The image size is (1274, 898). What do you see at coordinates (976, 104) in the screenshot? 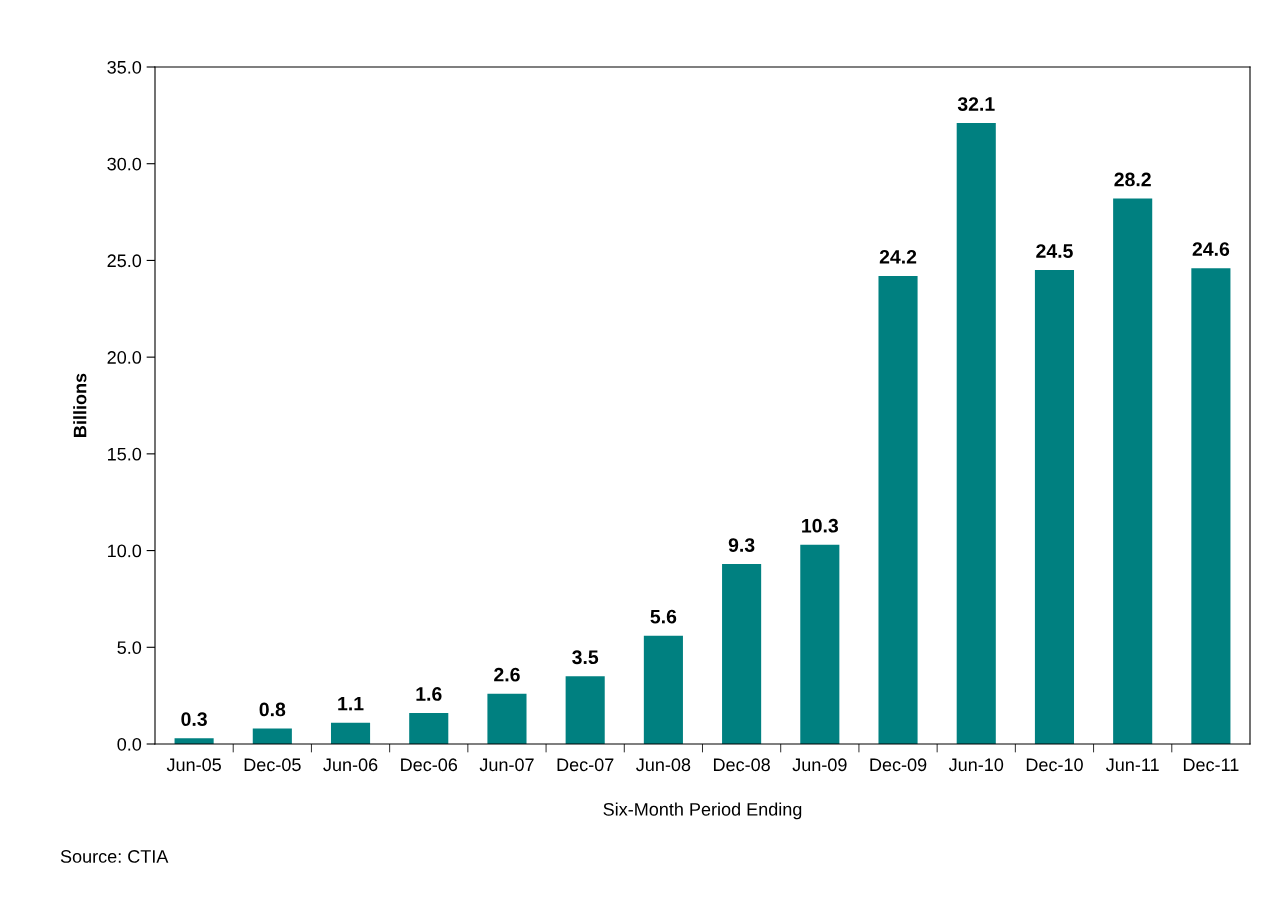
I see `data-label: 32.1` at bounding box center [976, 104].